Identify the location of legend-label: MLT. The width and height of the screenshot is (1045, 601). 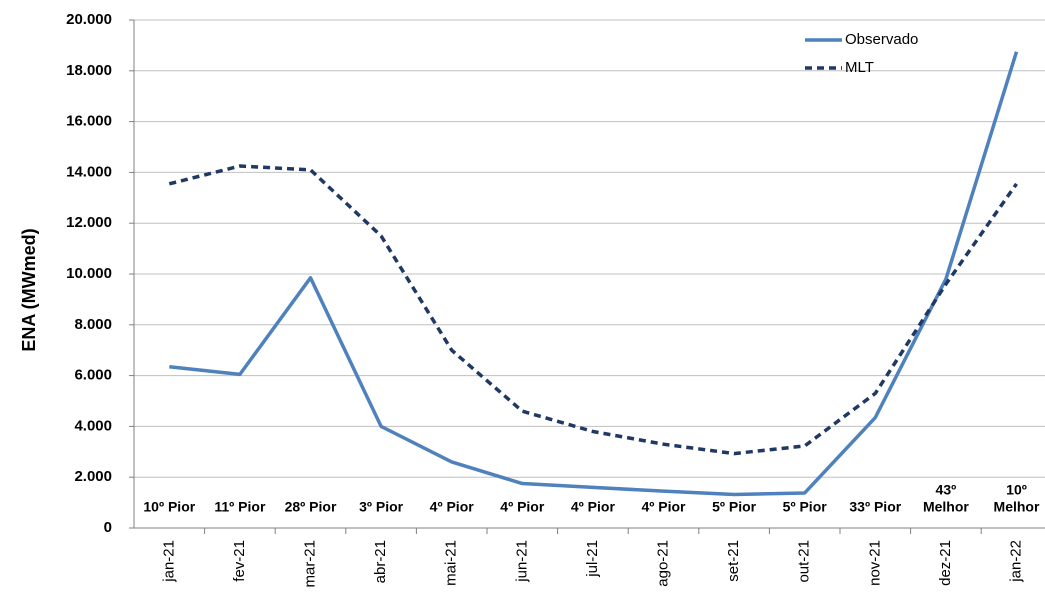
(859, 67).